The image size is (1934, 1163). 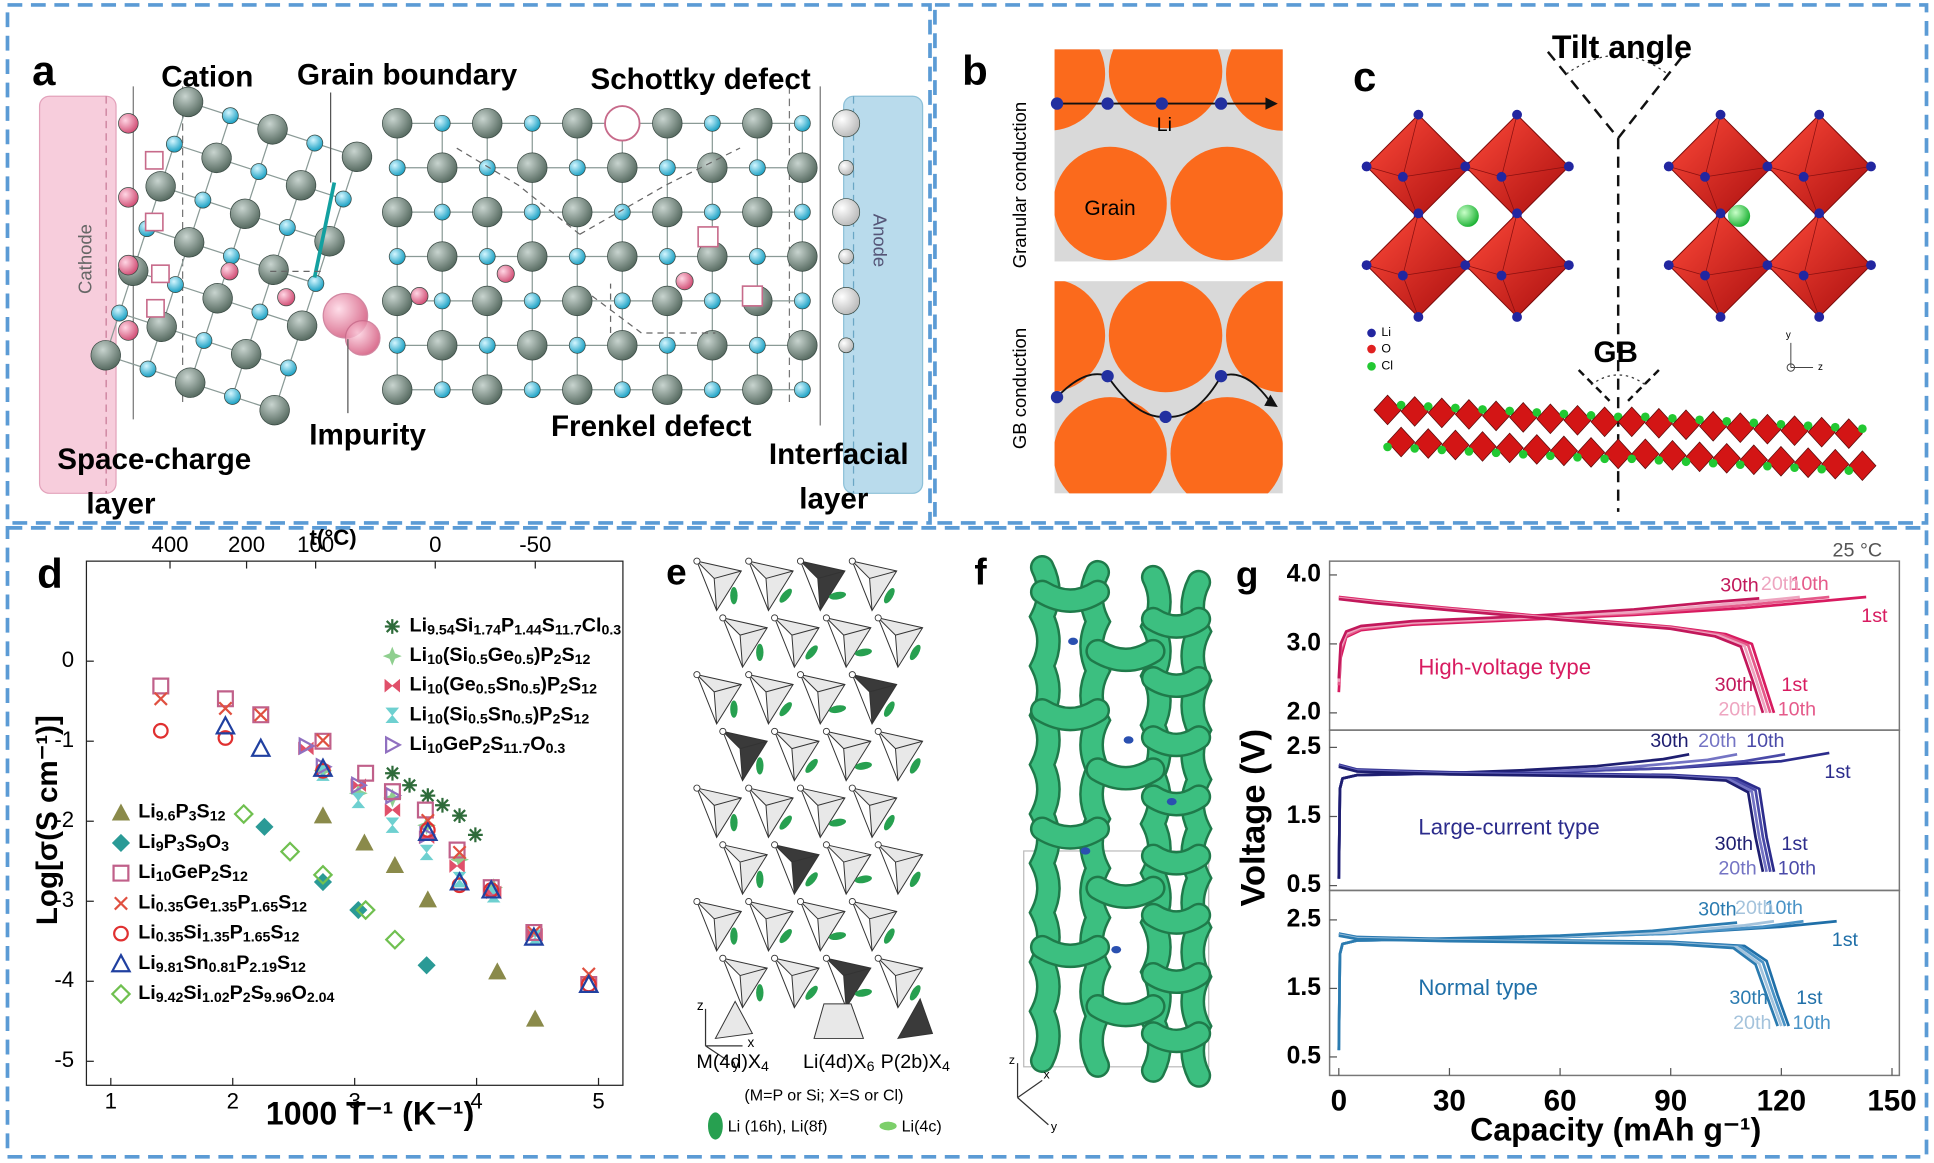 What do you see at coordinates (915, 1062) in the screenshot?
I see `label: P(2b)X4` at bounding box center [915, 1062].